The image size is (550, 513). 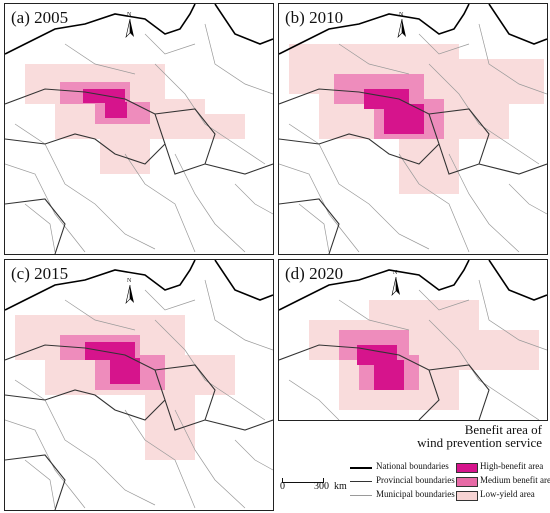 I want to click on panel-label-2020: (d) 2020, so click(x=314, y=273).